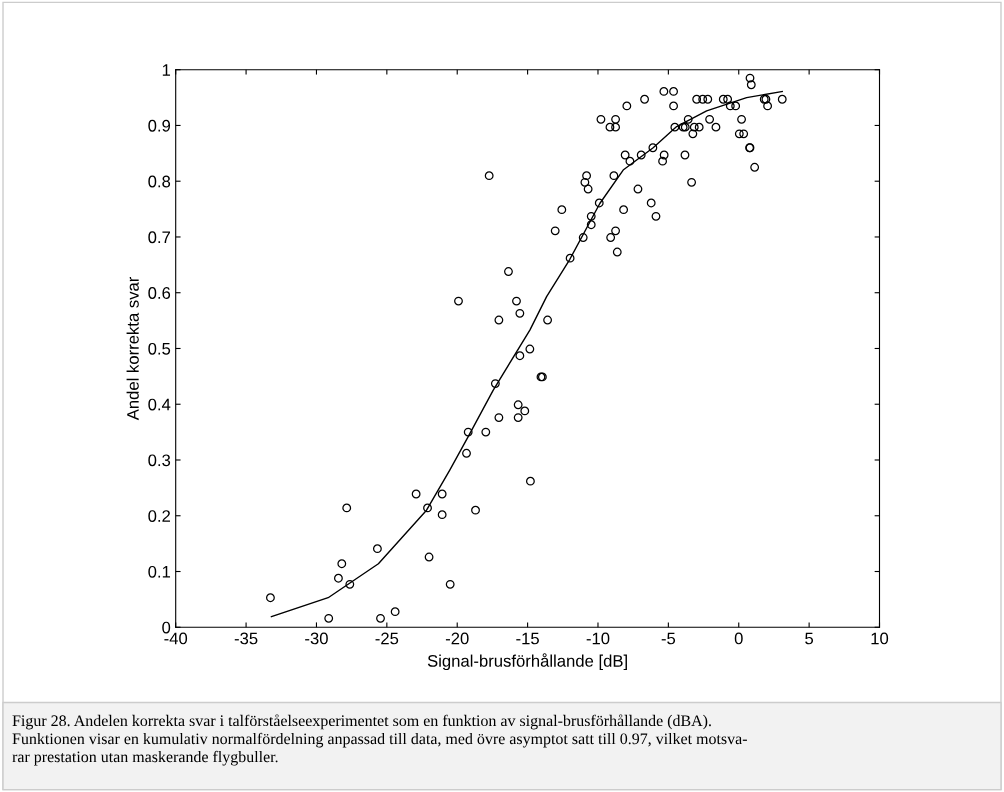  I want to click on y-tick-label: 0.1, so click(159, 571).